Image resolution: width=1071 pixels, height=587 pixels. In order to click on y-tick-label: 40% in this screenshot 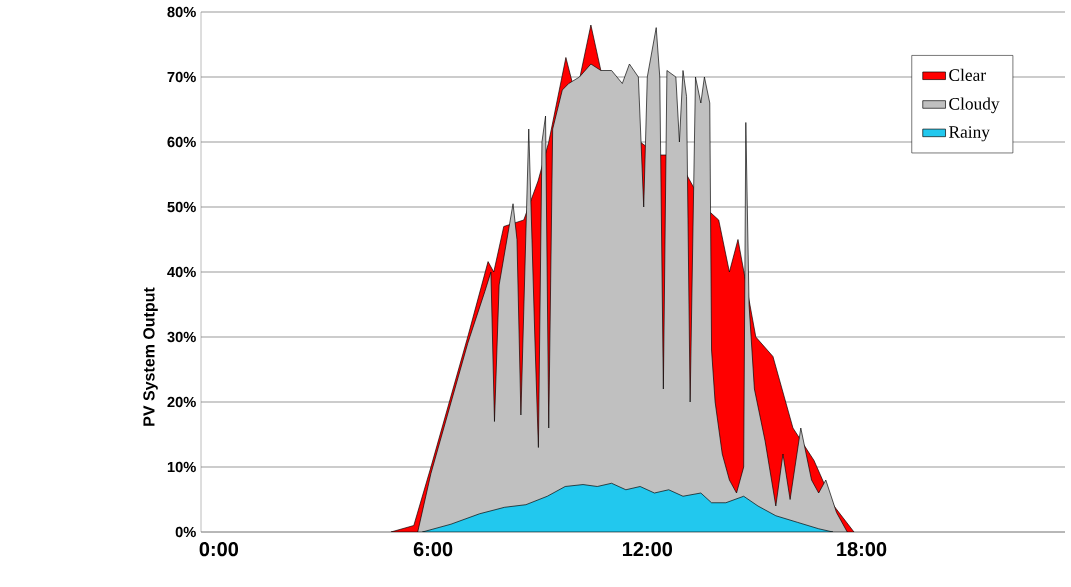, I will do `click(181, 272)`.